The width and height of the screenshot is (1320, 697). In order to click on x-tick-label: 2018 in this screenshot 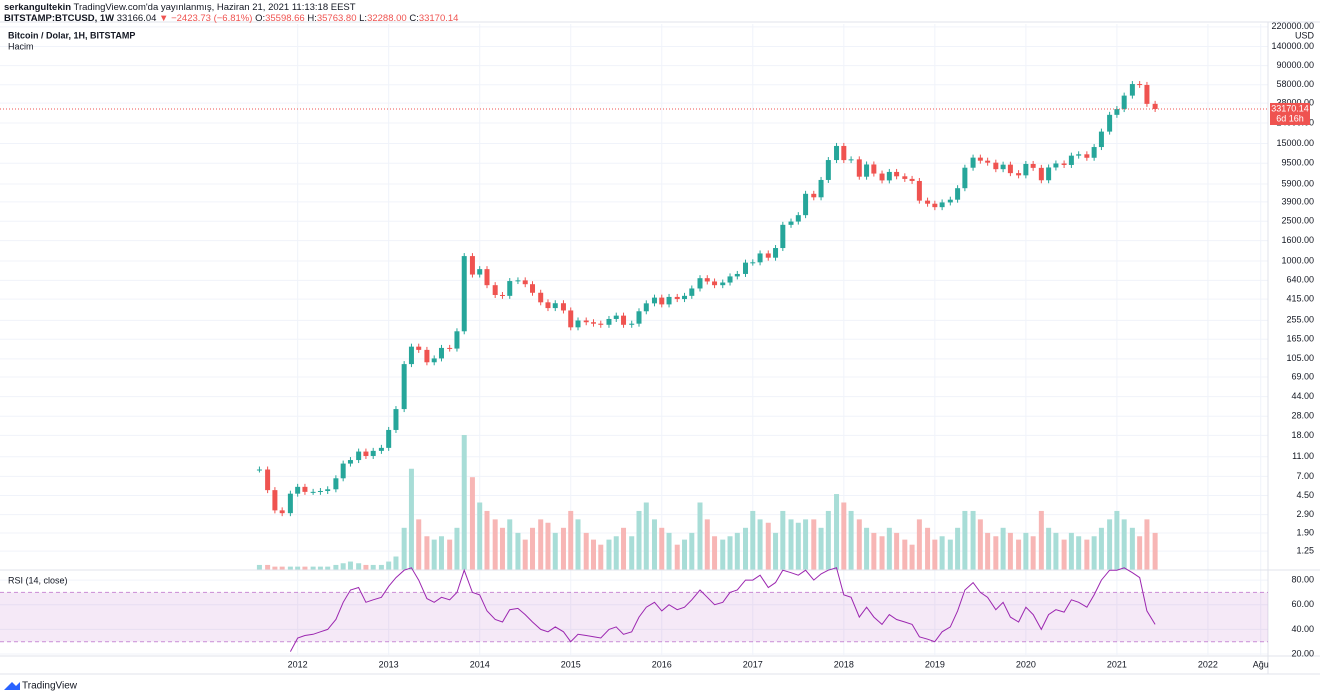, I will do `click(844, 664)`.